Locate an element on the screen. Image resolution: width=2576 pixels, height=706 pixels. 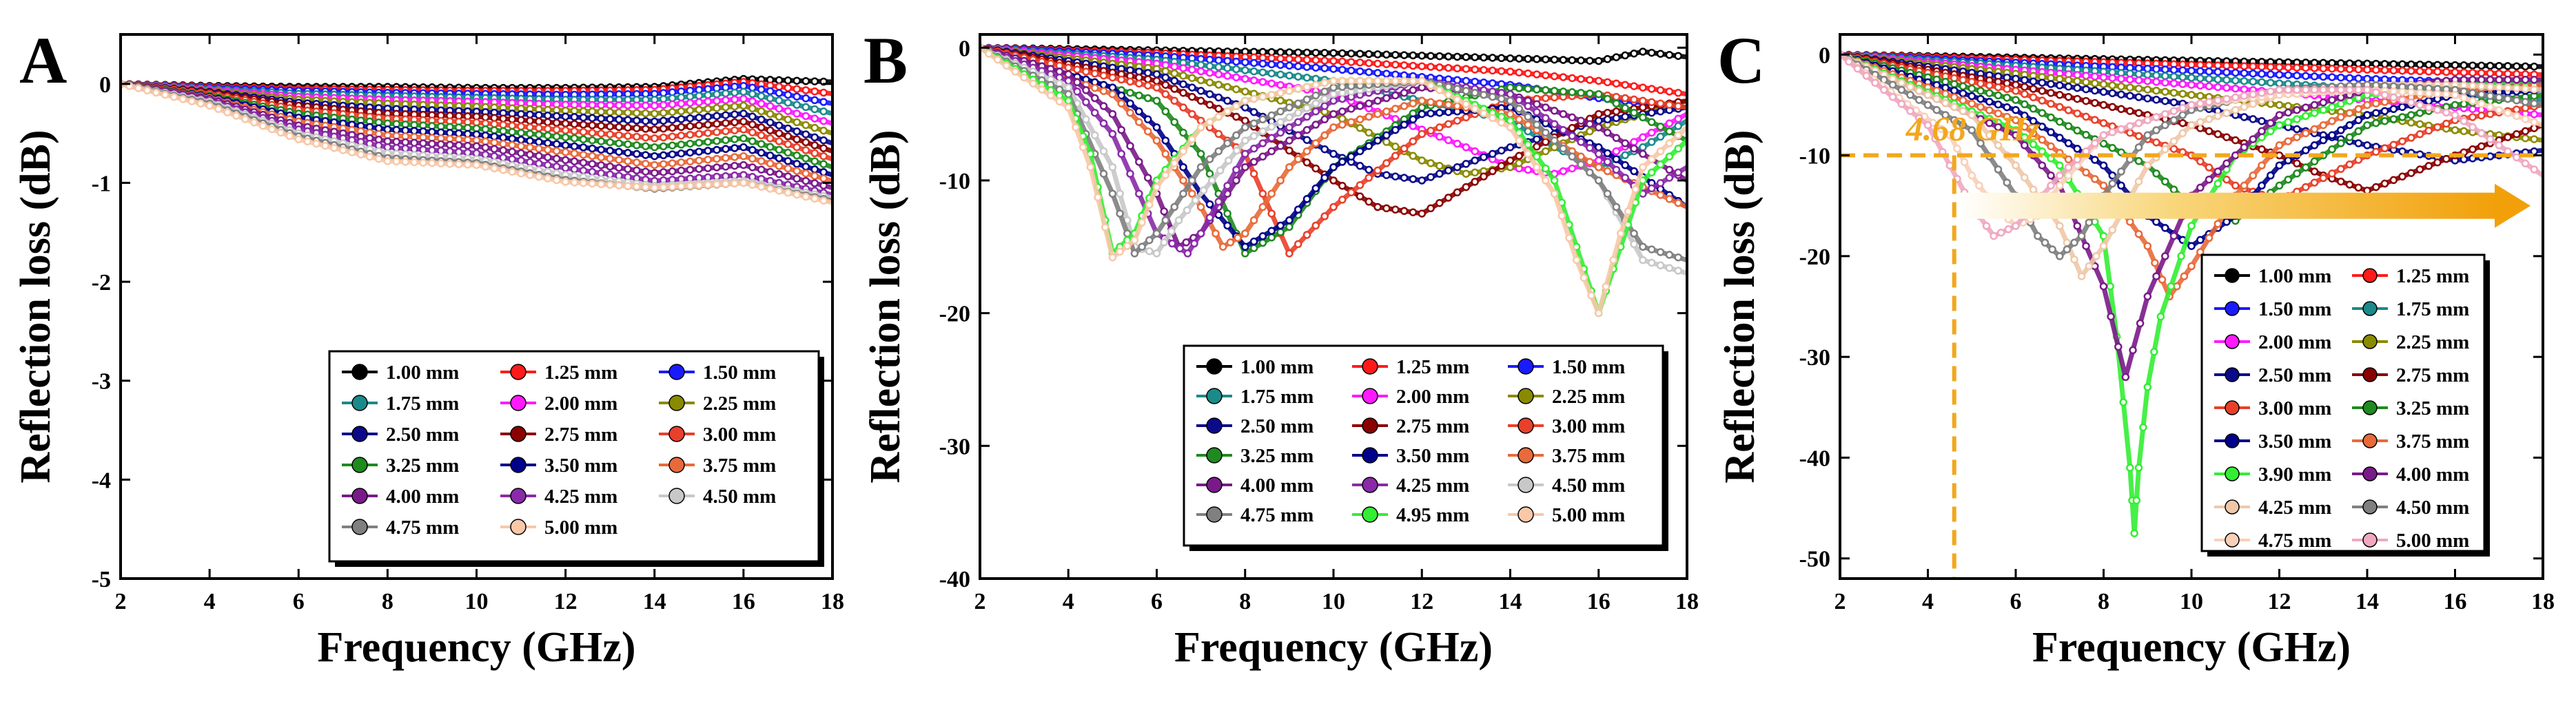
legend-label: 4.25 mm is located at coordinates (1432, 486).